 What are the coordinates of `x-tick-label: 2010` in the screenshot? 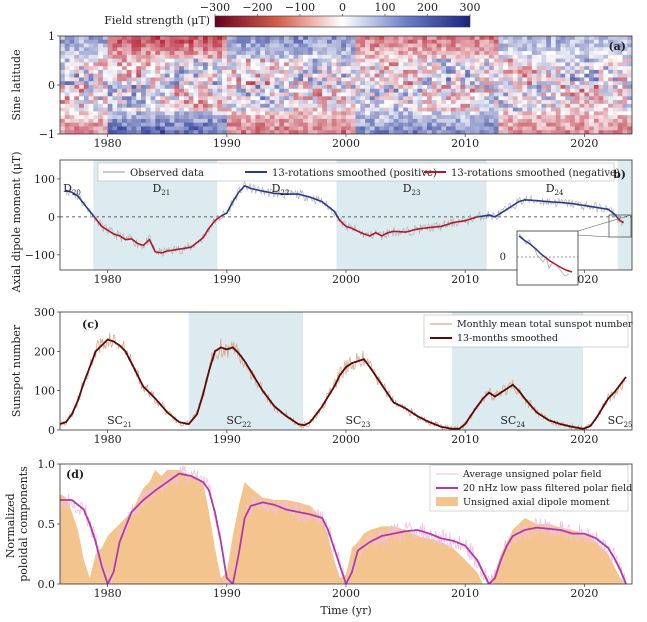 It's located at (465, 279).